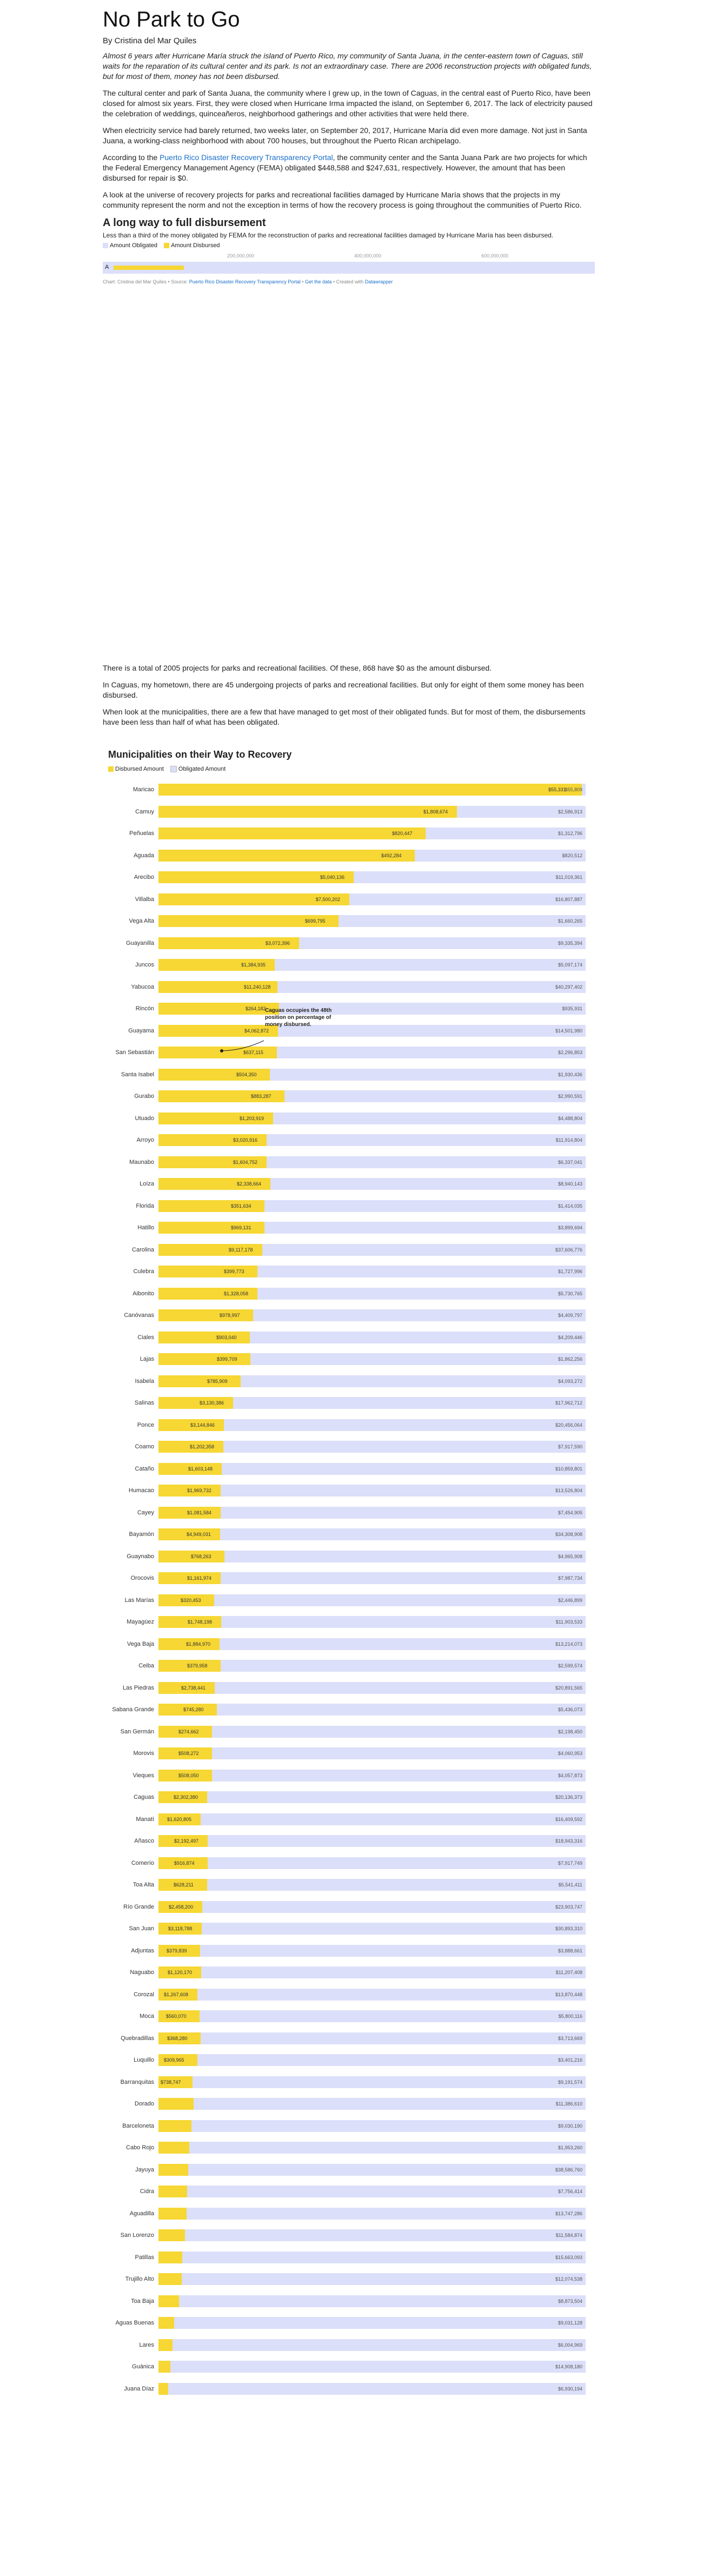  Describe the element at coordinates (150, 41) in the screenshot. I see `byline: By Cristina del Mar Quiles` at that location.